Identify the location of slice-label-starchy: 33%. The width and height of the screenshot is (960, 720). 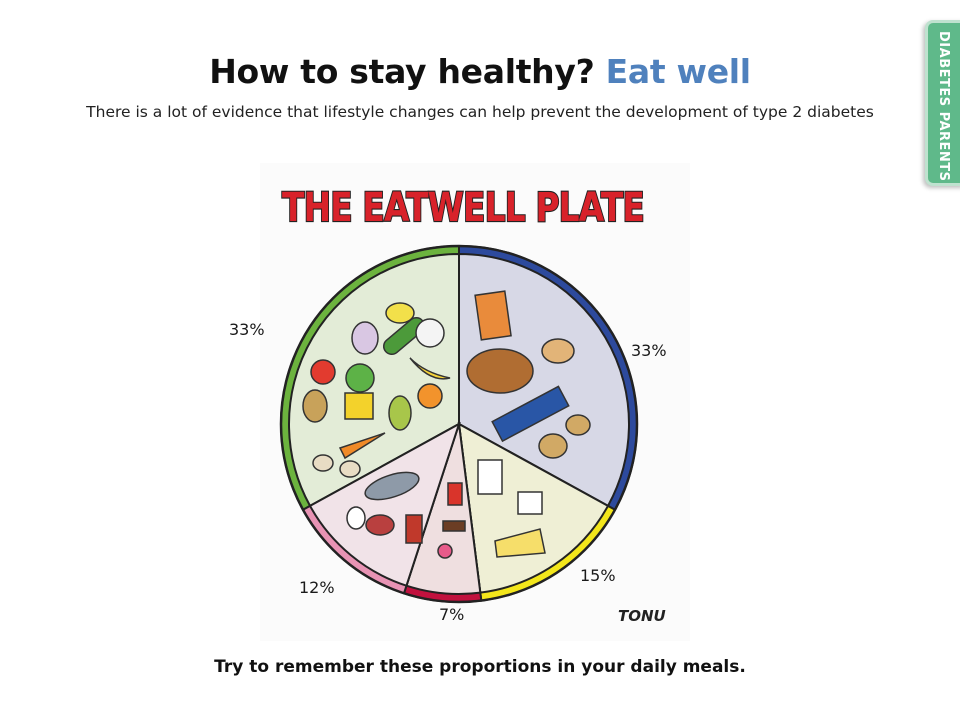
(649, 350).